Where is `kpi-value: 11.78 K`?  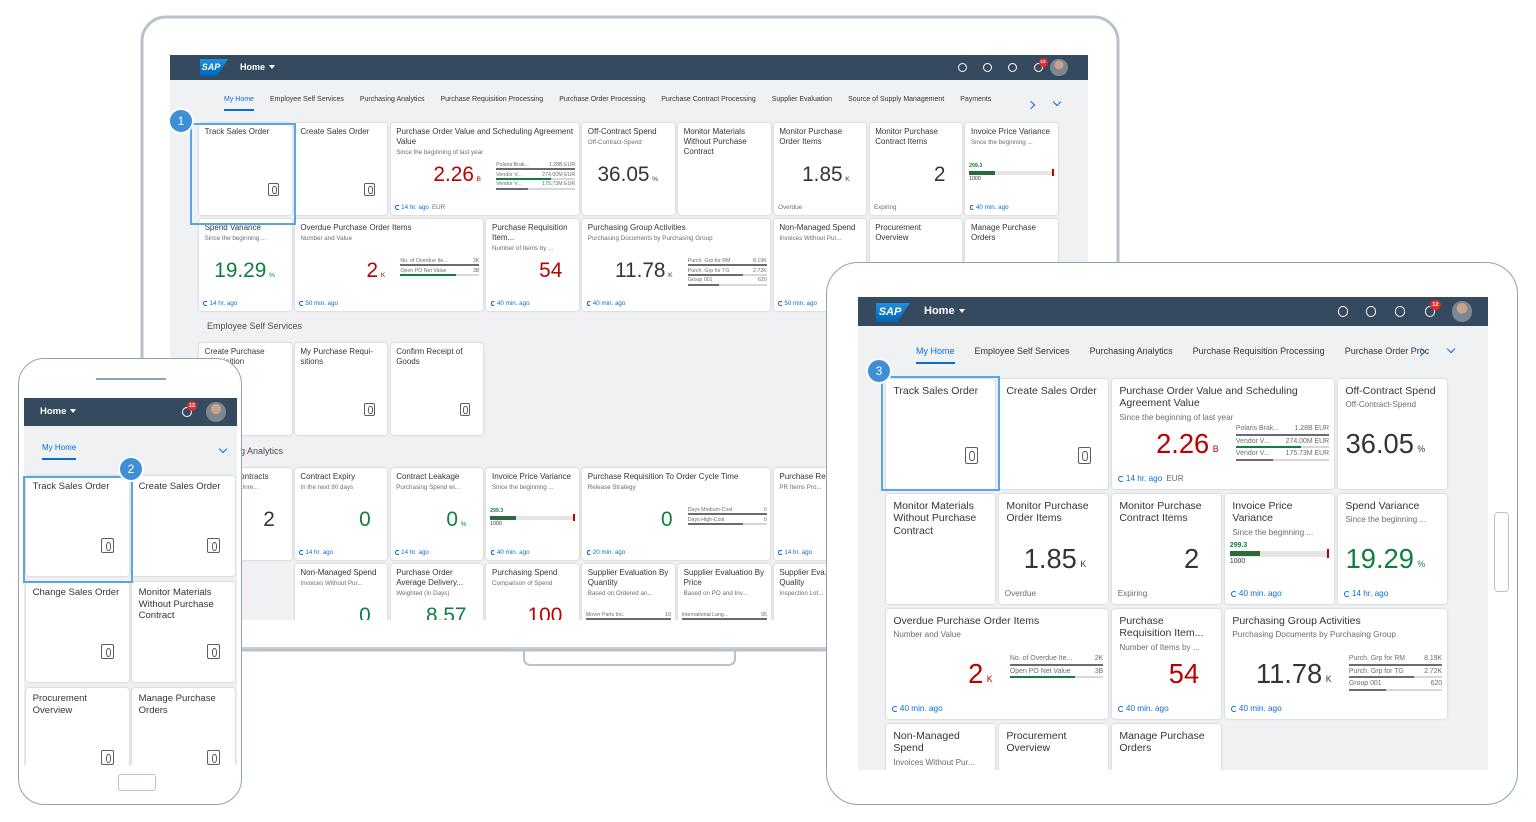 kpi-value: 11.78 K is located at coordinates (643, 271).